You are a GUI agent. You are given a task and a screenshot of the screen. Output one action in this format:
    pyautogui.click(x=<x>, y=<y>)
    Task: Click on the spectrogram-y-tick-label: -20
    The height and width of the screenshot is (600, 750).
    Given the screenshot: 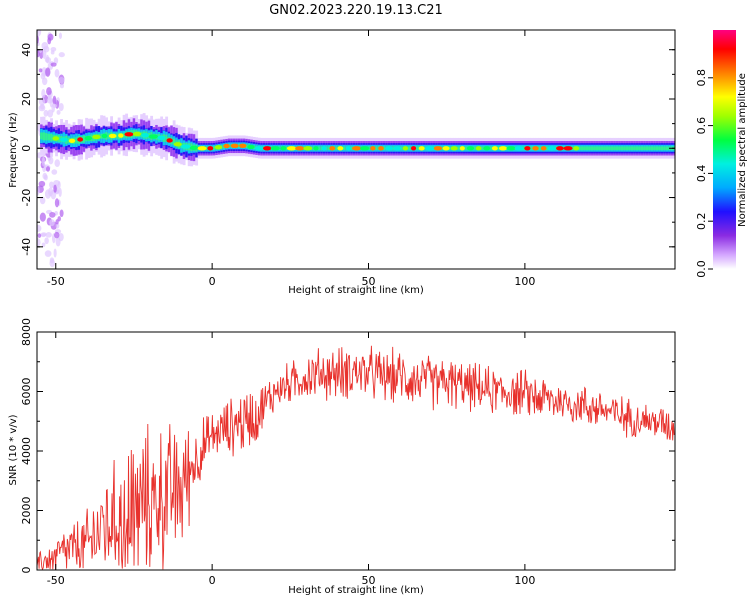 What is the action you would take?
    pyautogui.click(x=26, y=198)
    